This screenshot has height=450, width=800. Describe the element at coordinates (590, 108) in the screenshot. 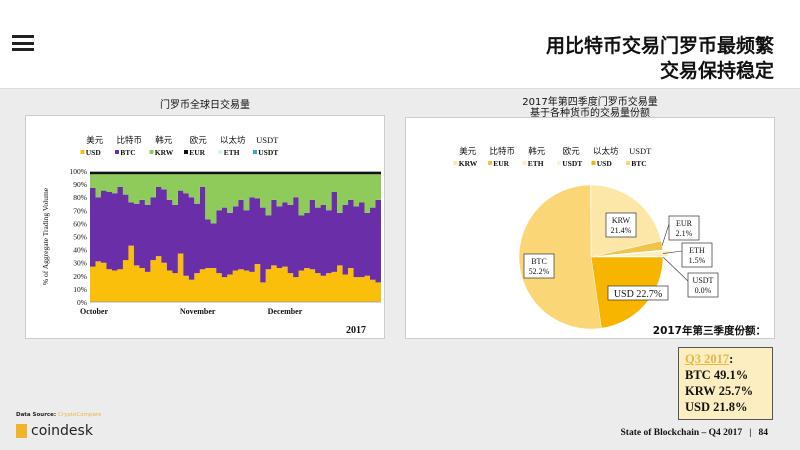

I see `pie-chart-title: 2017年第四季度门罗币交易量 基于各种货币的交易量份额` at that location.